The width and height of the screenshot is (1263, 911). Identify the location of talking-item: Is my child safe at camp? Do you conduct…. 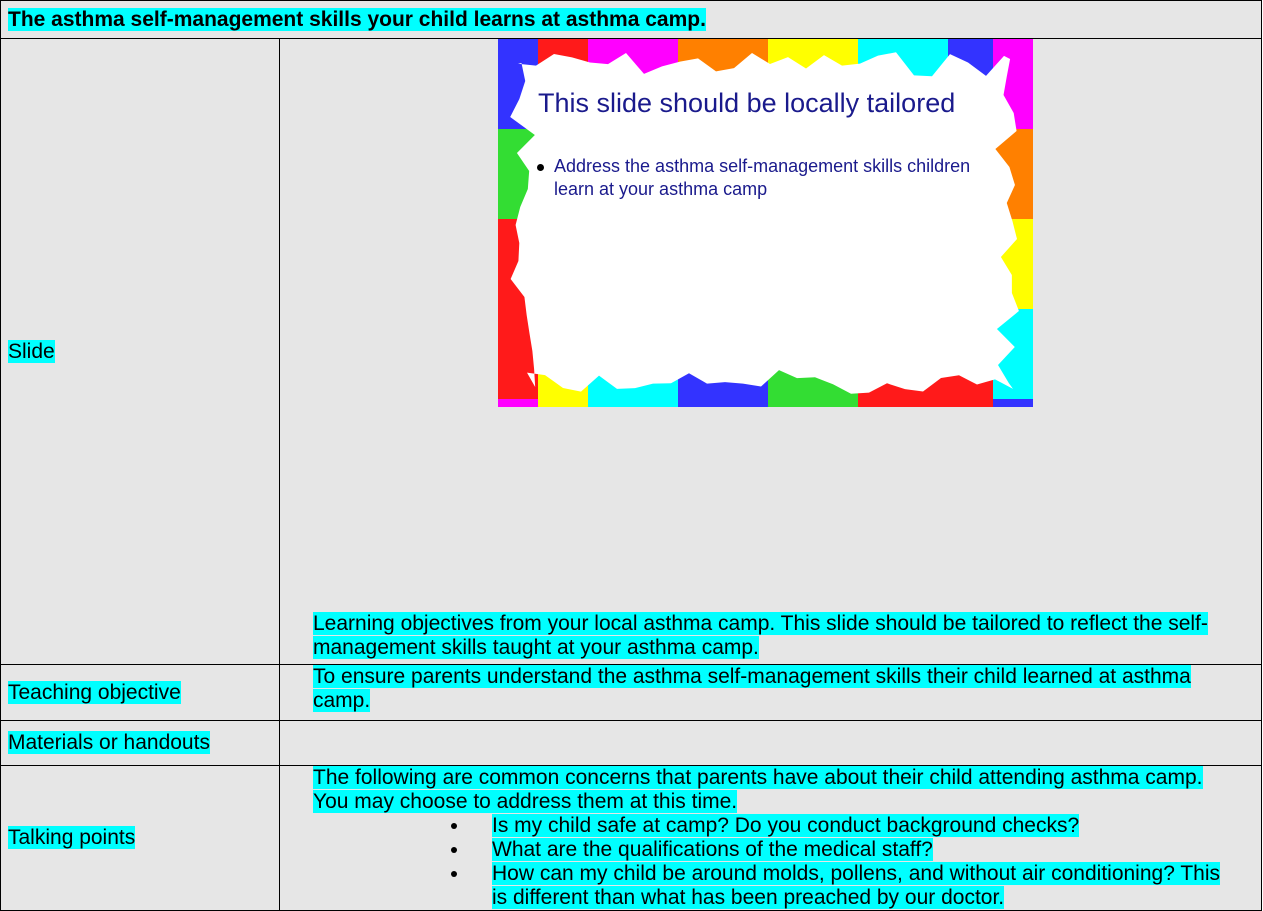
(855, 826).